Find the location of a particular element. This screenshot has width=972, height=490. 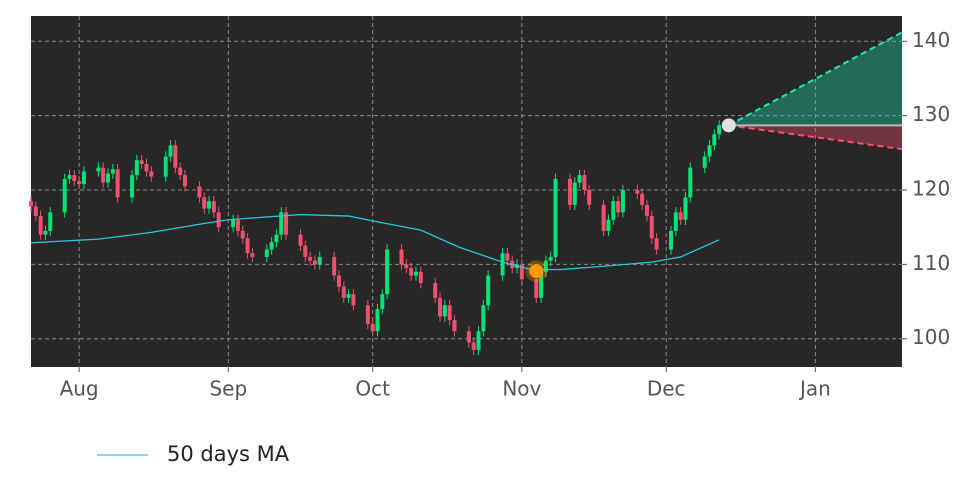

x-tick-label: Oct is located at coordinates (372, 389).